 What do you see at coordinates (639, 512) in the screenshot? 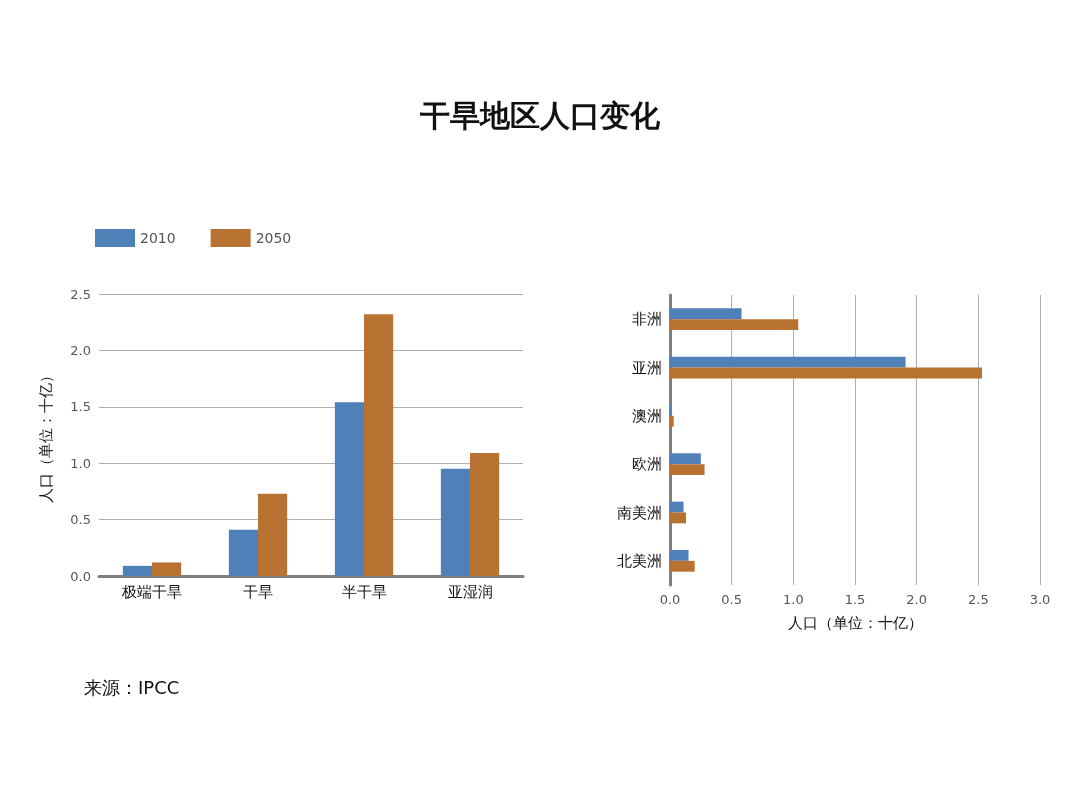
I see `y-tick-label: 南美洲` at bounding box center [639, 512].